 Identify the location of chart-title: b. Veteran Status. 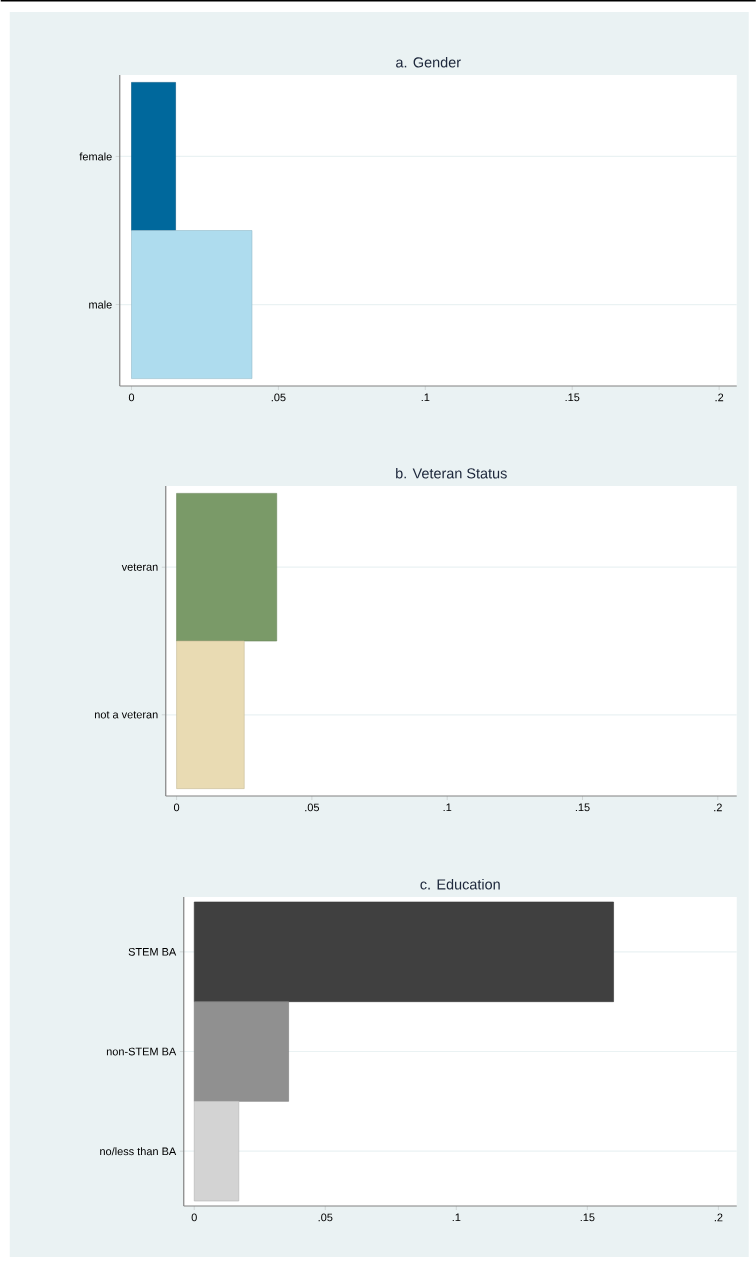
(451, 473).